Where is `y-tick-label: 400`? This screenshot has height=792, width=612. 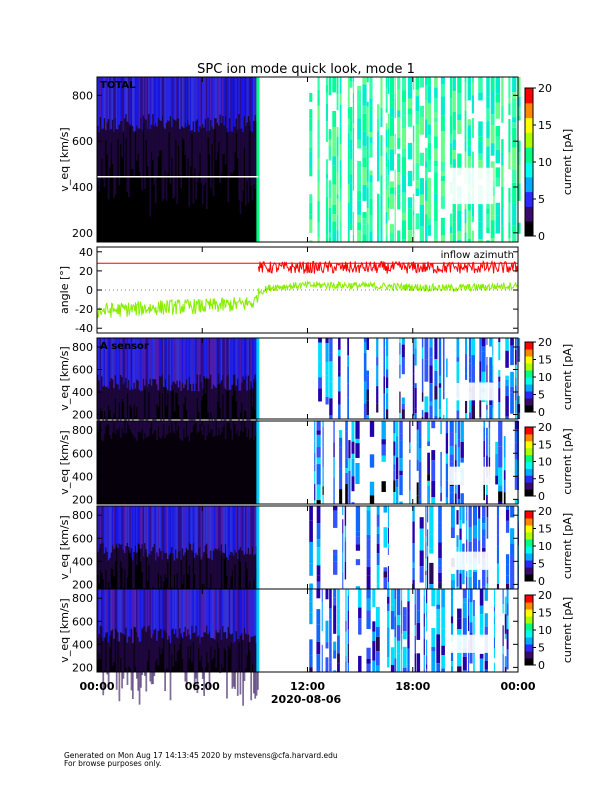
y-tick-label: 400 is located at coordinates (82, 392).